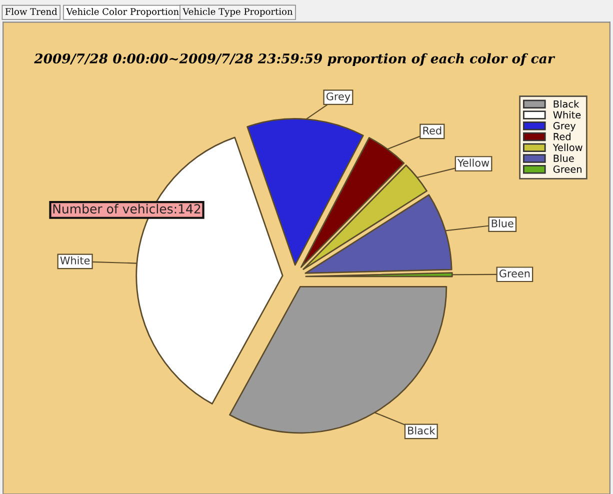  Describe the element at coordinates (564, 127) in the screenshot. I see `legend-label: Grey` at that location.